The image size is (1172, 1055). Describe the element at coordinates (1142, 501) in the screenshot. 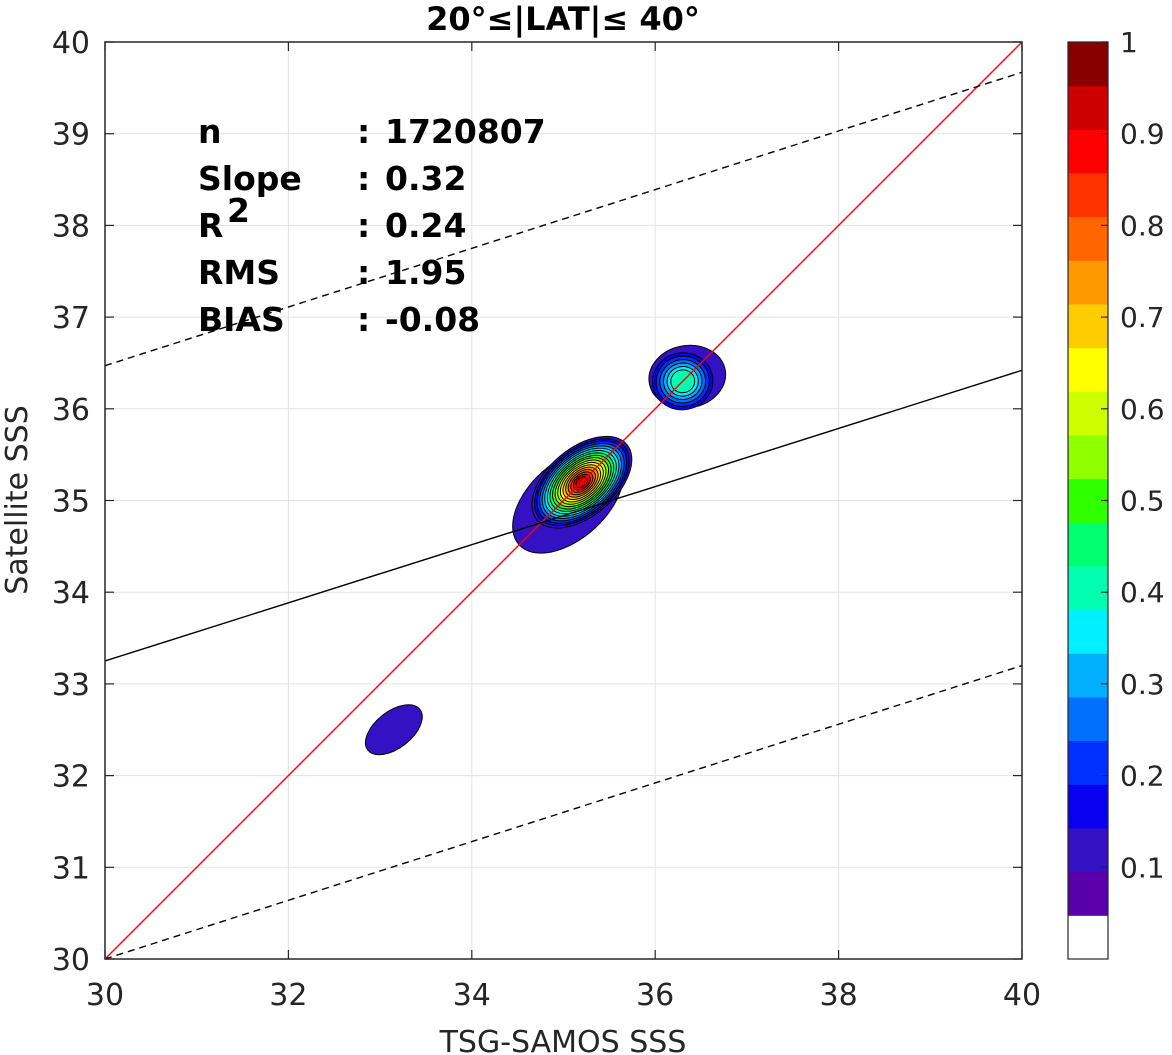

I see `colorbar-tick-label: 0.5` at that location.